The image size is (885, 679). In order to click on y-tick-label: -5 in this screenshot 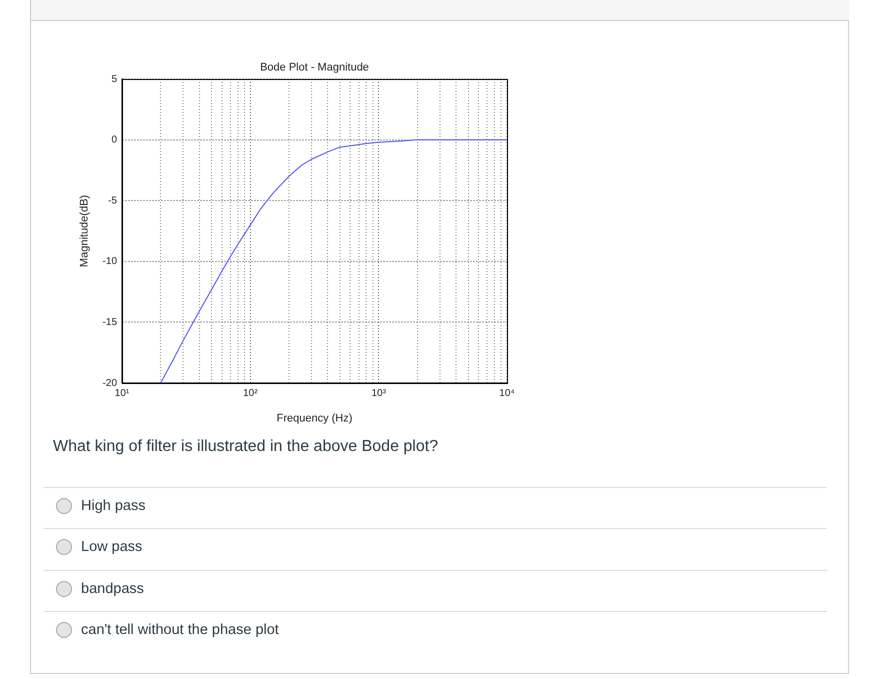, I will do `click(113, 200)`.